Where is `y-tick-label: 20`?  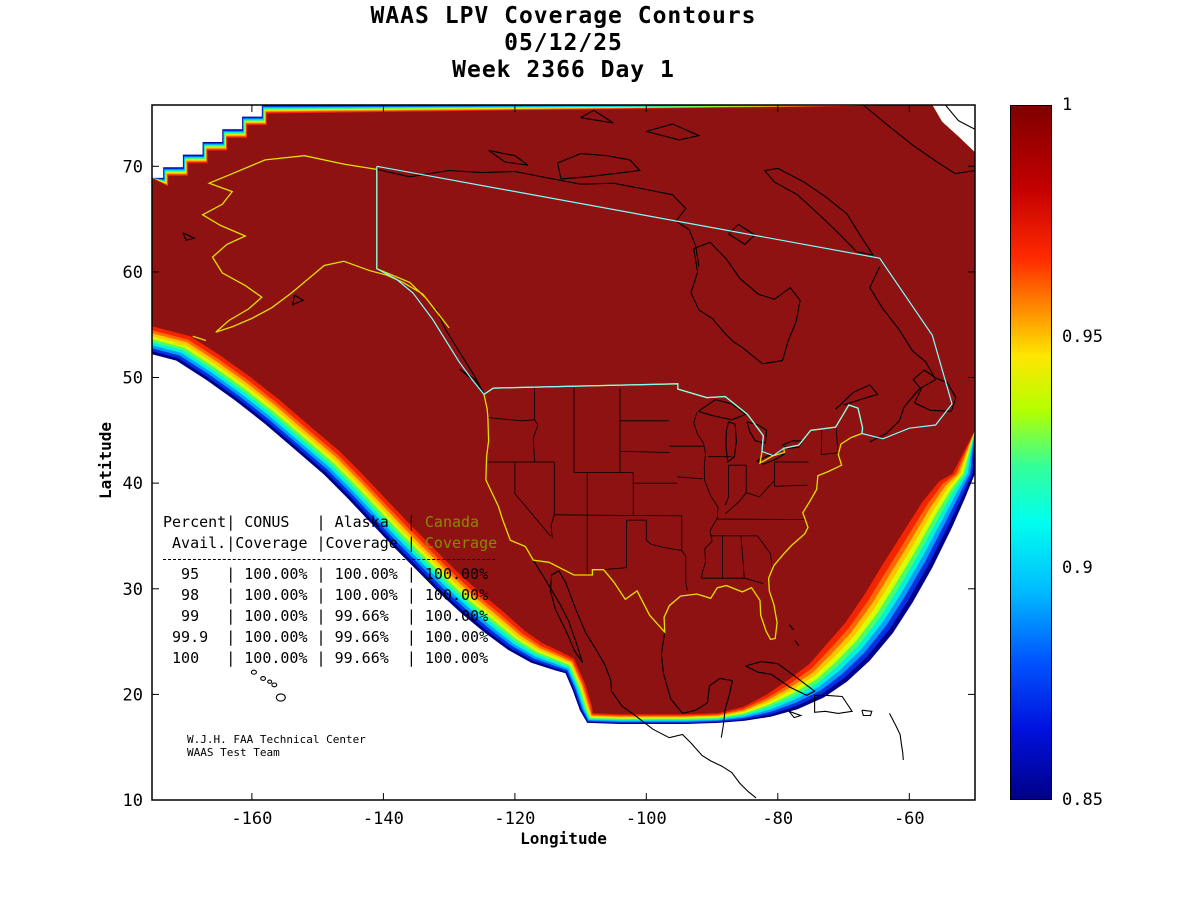 y-tick-label: 20 is located at coordinates (133, 695).